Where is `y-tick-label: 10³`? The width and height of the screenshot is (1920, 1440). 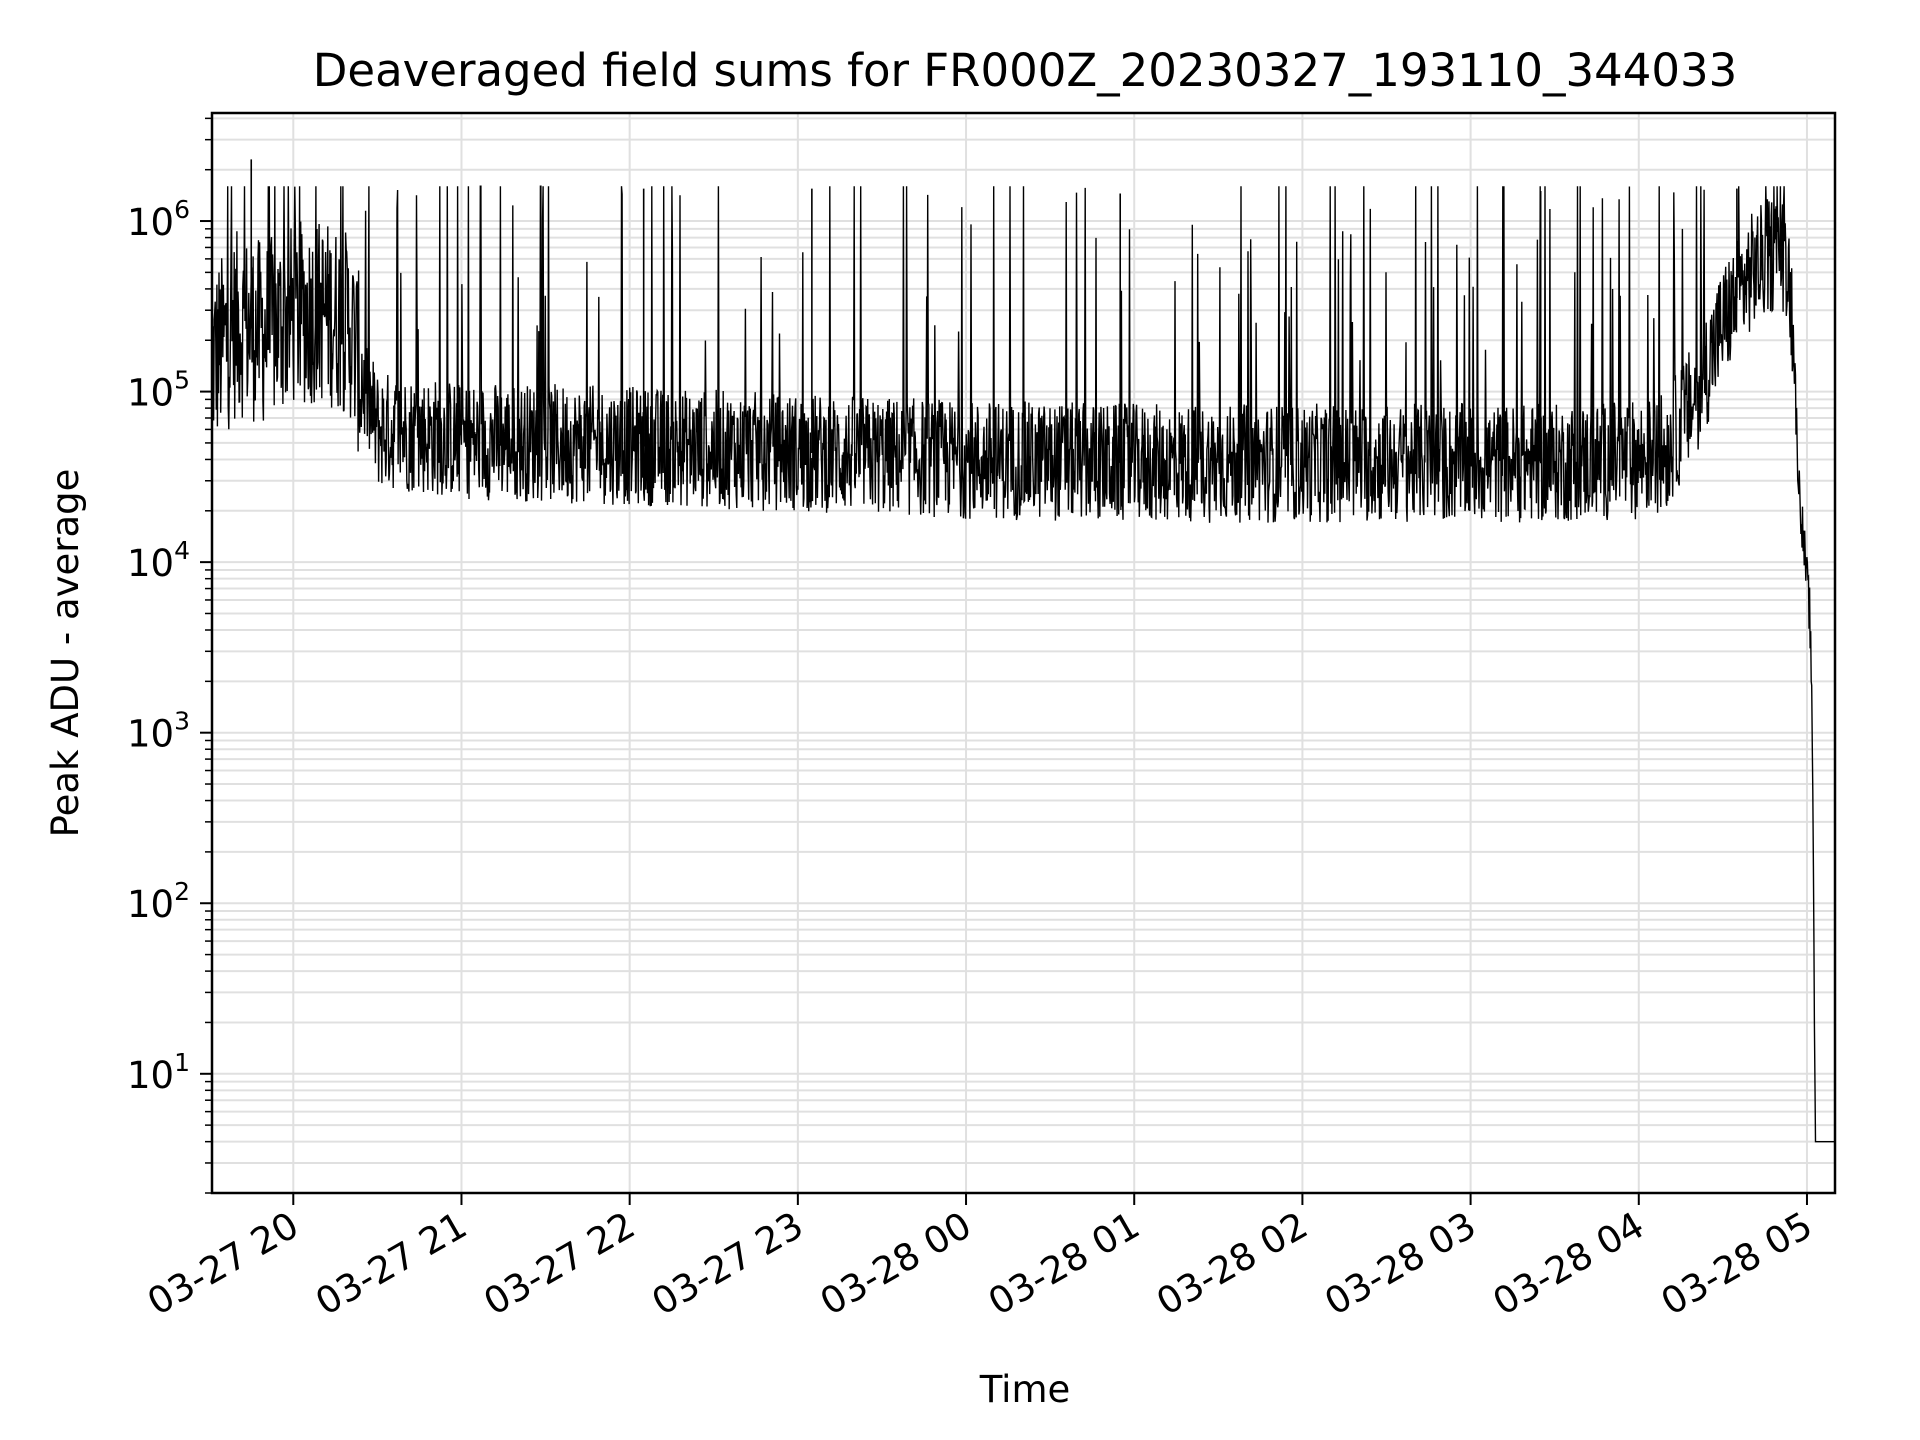 y-tick-label: 10³ is located at coordinates (158, 731).